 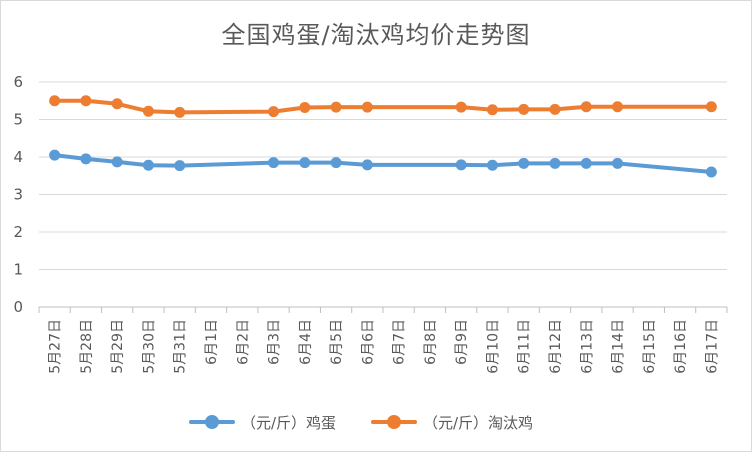 What do you see at coordinates (431, 342) in the screenshot?
I see `x-tick-label: 6月8日` at bounding box center [431, 342].